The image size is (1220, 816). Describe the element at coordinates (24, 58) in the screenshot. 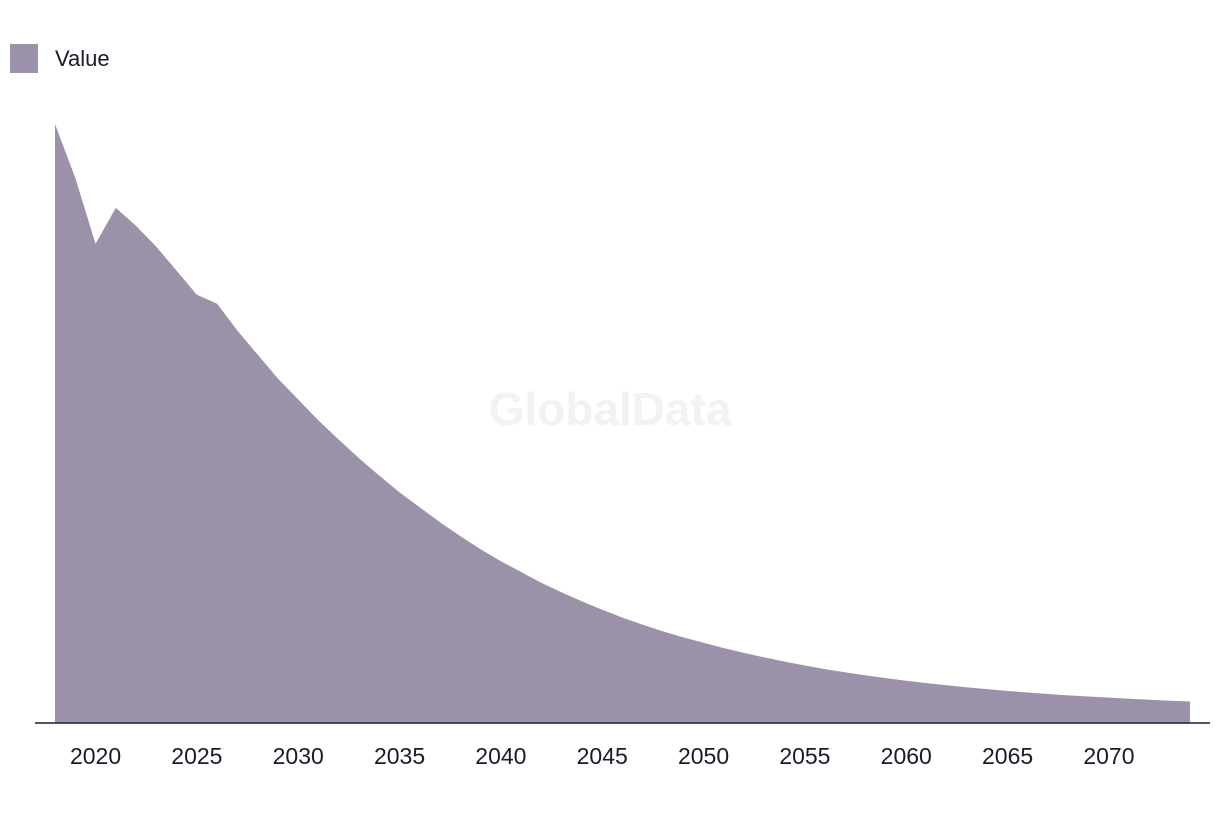

I see `legend-swatch` at that location.